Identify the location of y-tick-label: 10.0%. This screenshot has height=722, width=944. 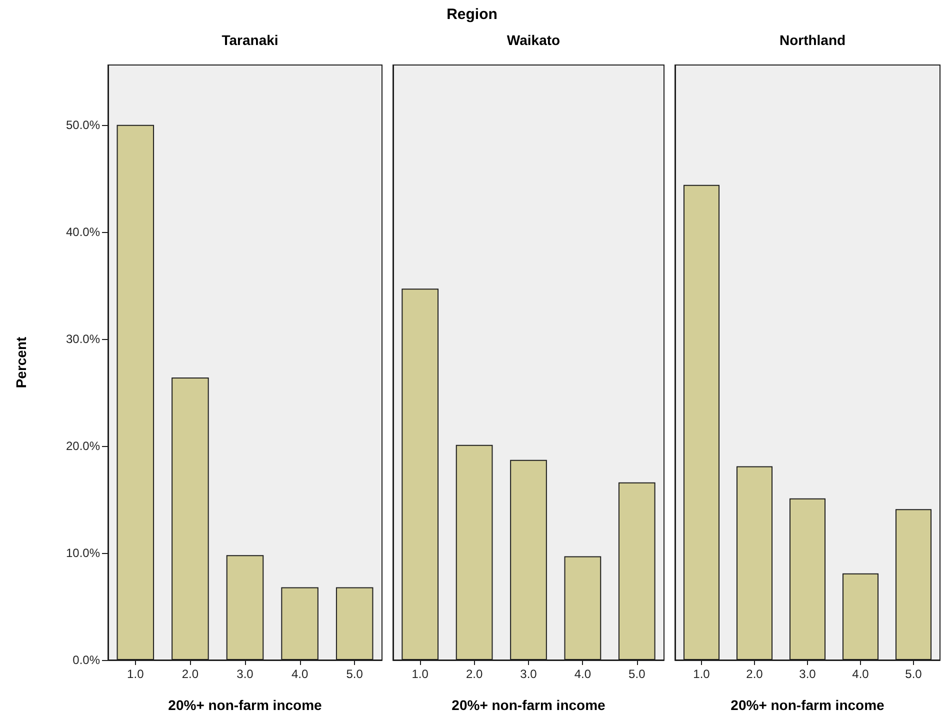
(83, 553).